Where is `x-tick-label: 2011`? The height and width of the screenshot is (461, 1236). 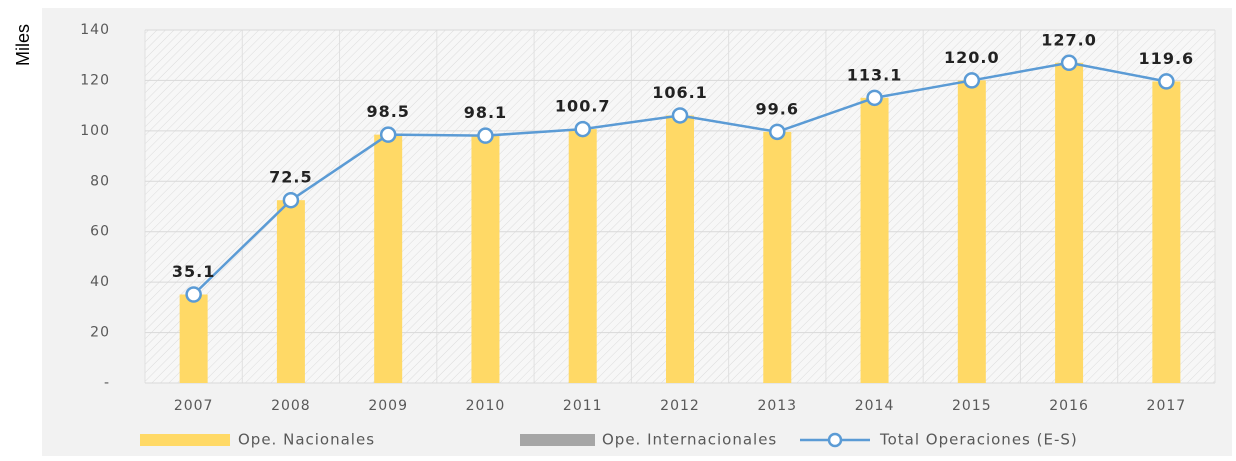
x-tick-label: 2011 is located at coordinates (583, 406).